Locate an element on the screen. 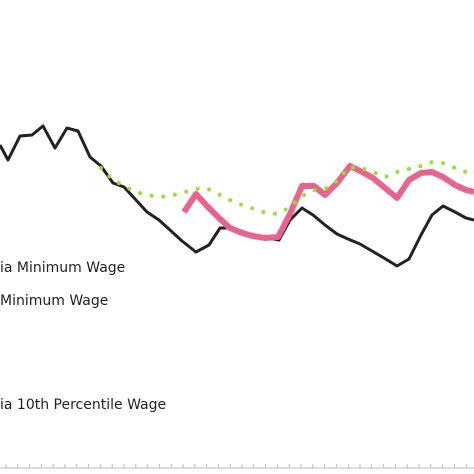  label: ia Minimum Wage is located at coordinates (62, 268).